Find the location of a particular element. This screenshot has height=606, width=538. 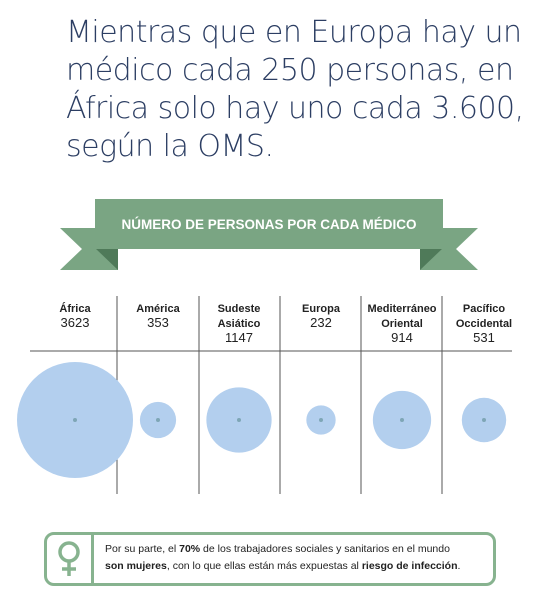

value-label: 1147 is located at coordinates (239, 337).